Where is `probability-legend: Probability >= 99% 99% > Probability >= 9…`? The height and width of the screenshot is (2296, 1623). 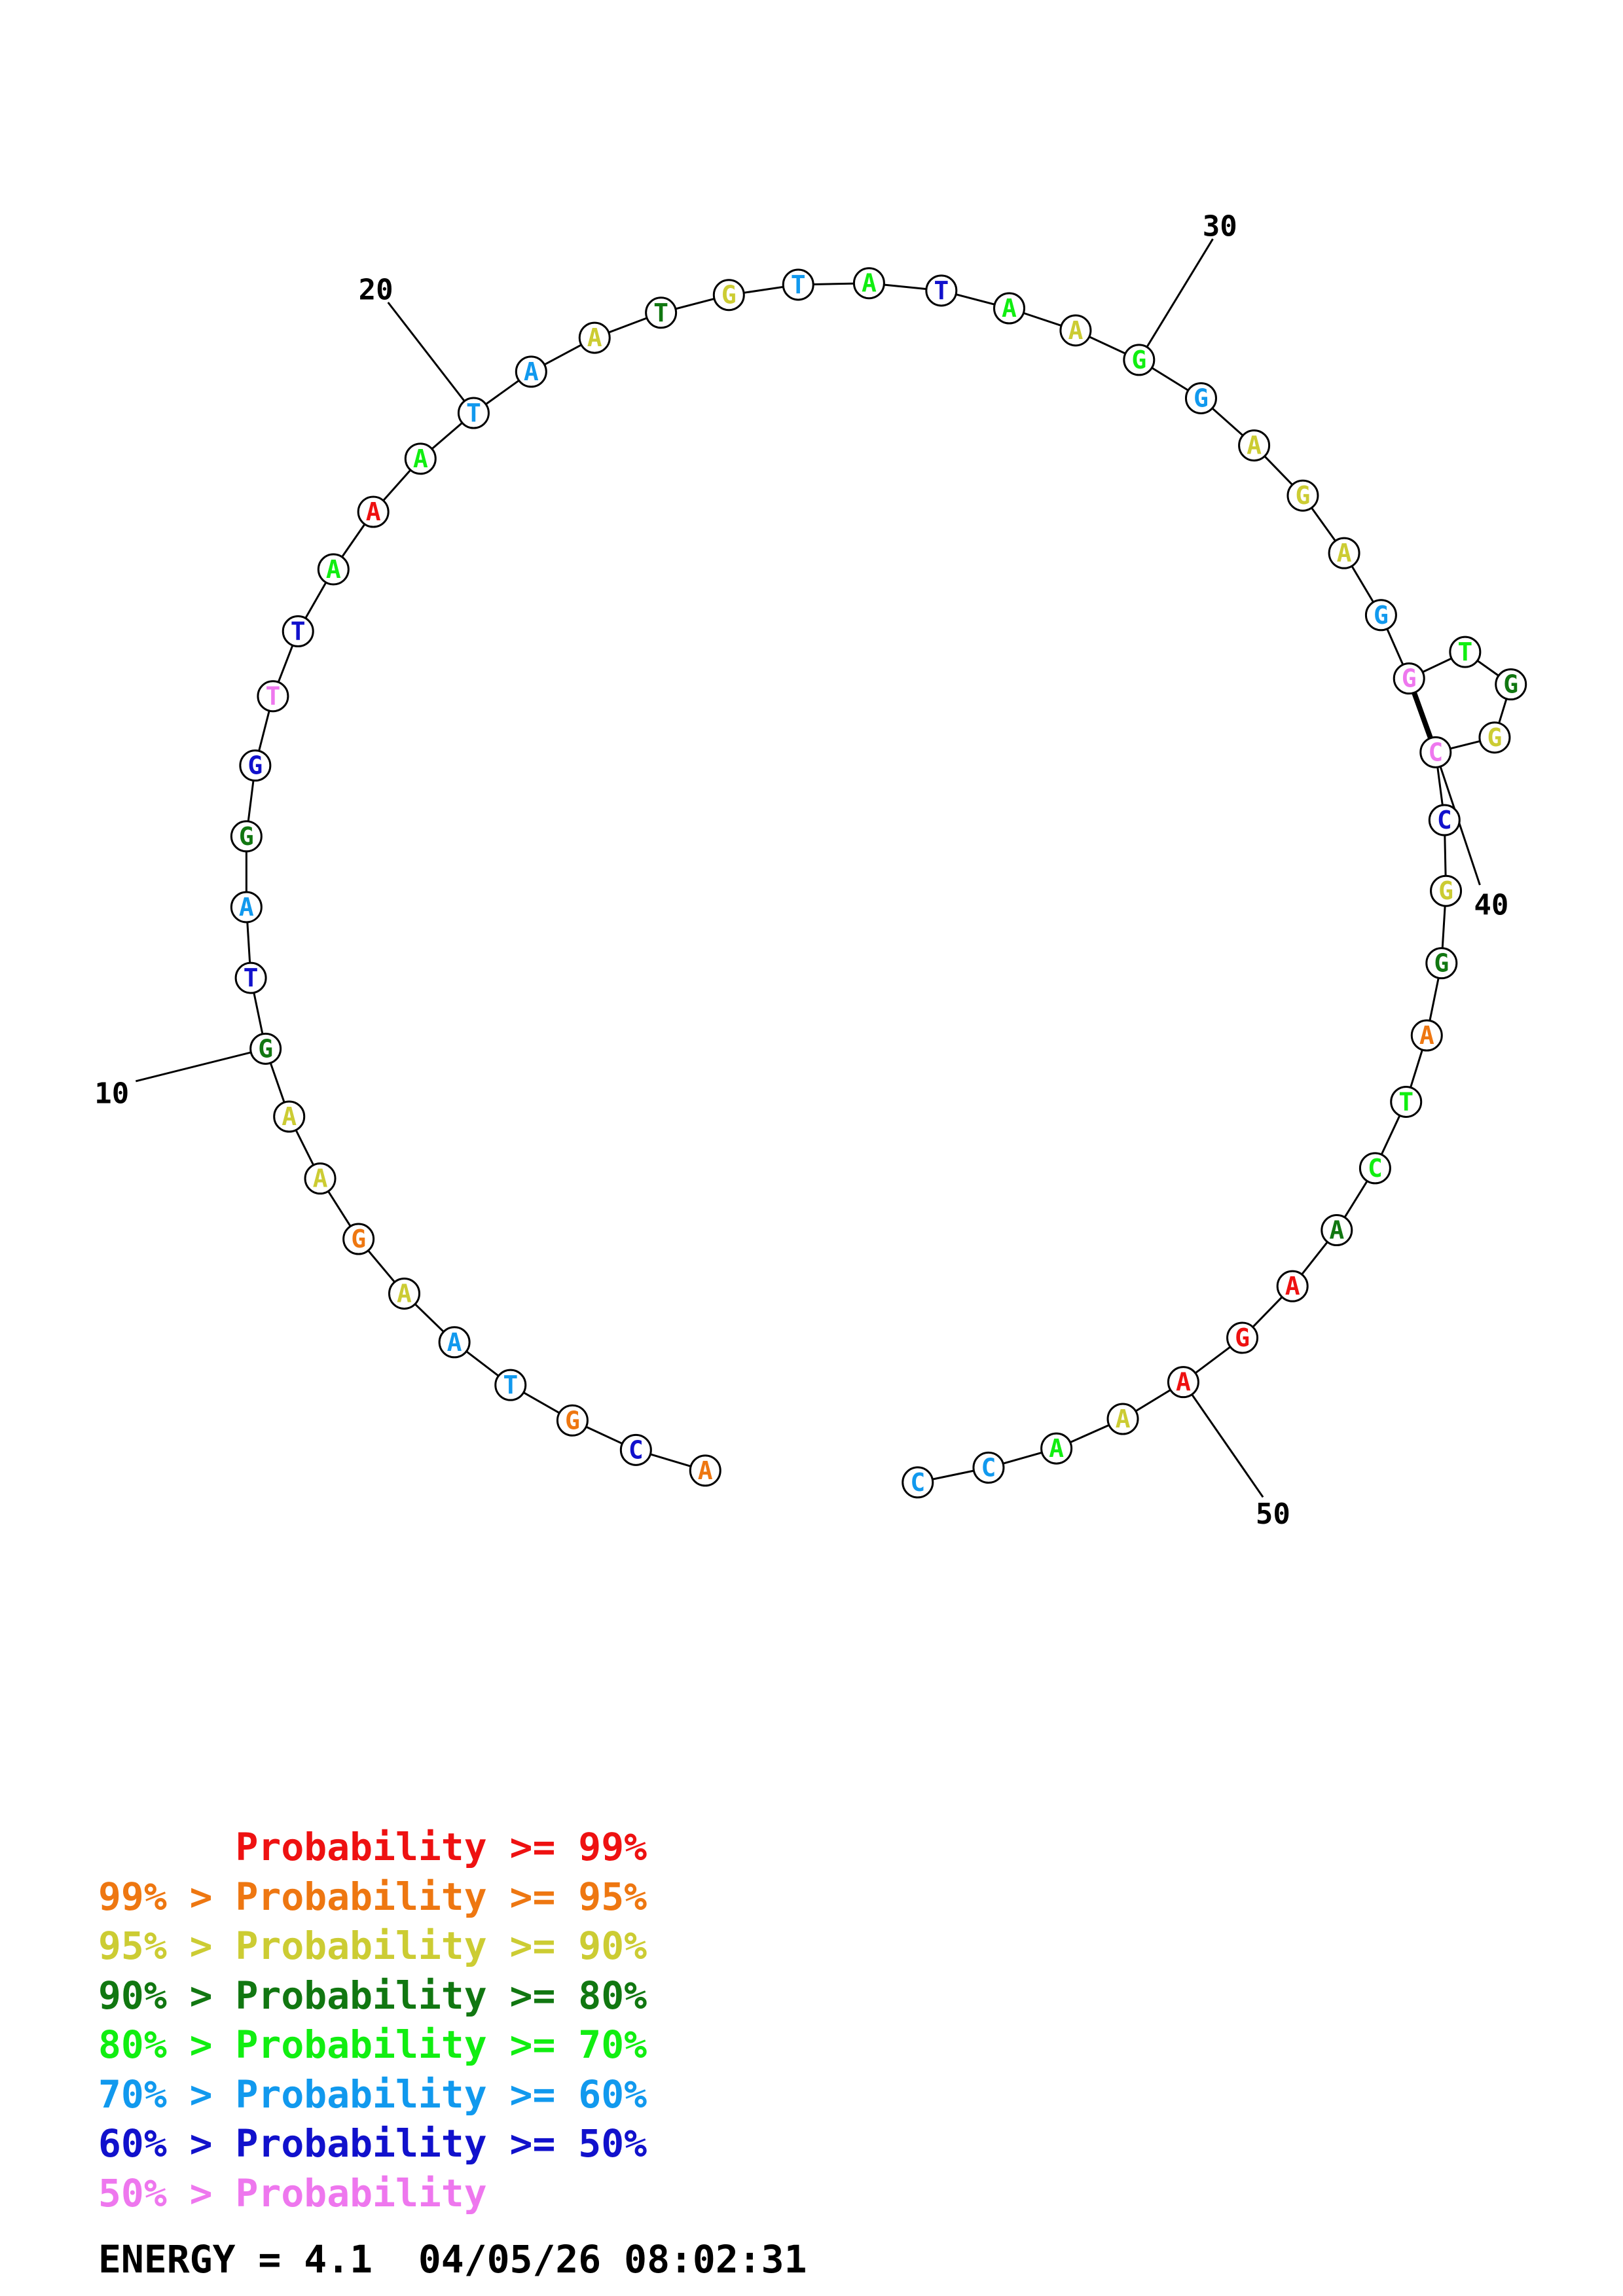 probability-legend: Probability >= 99% 99% > Probability >= 9… is located at coordinates (372, 2020).